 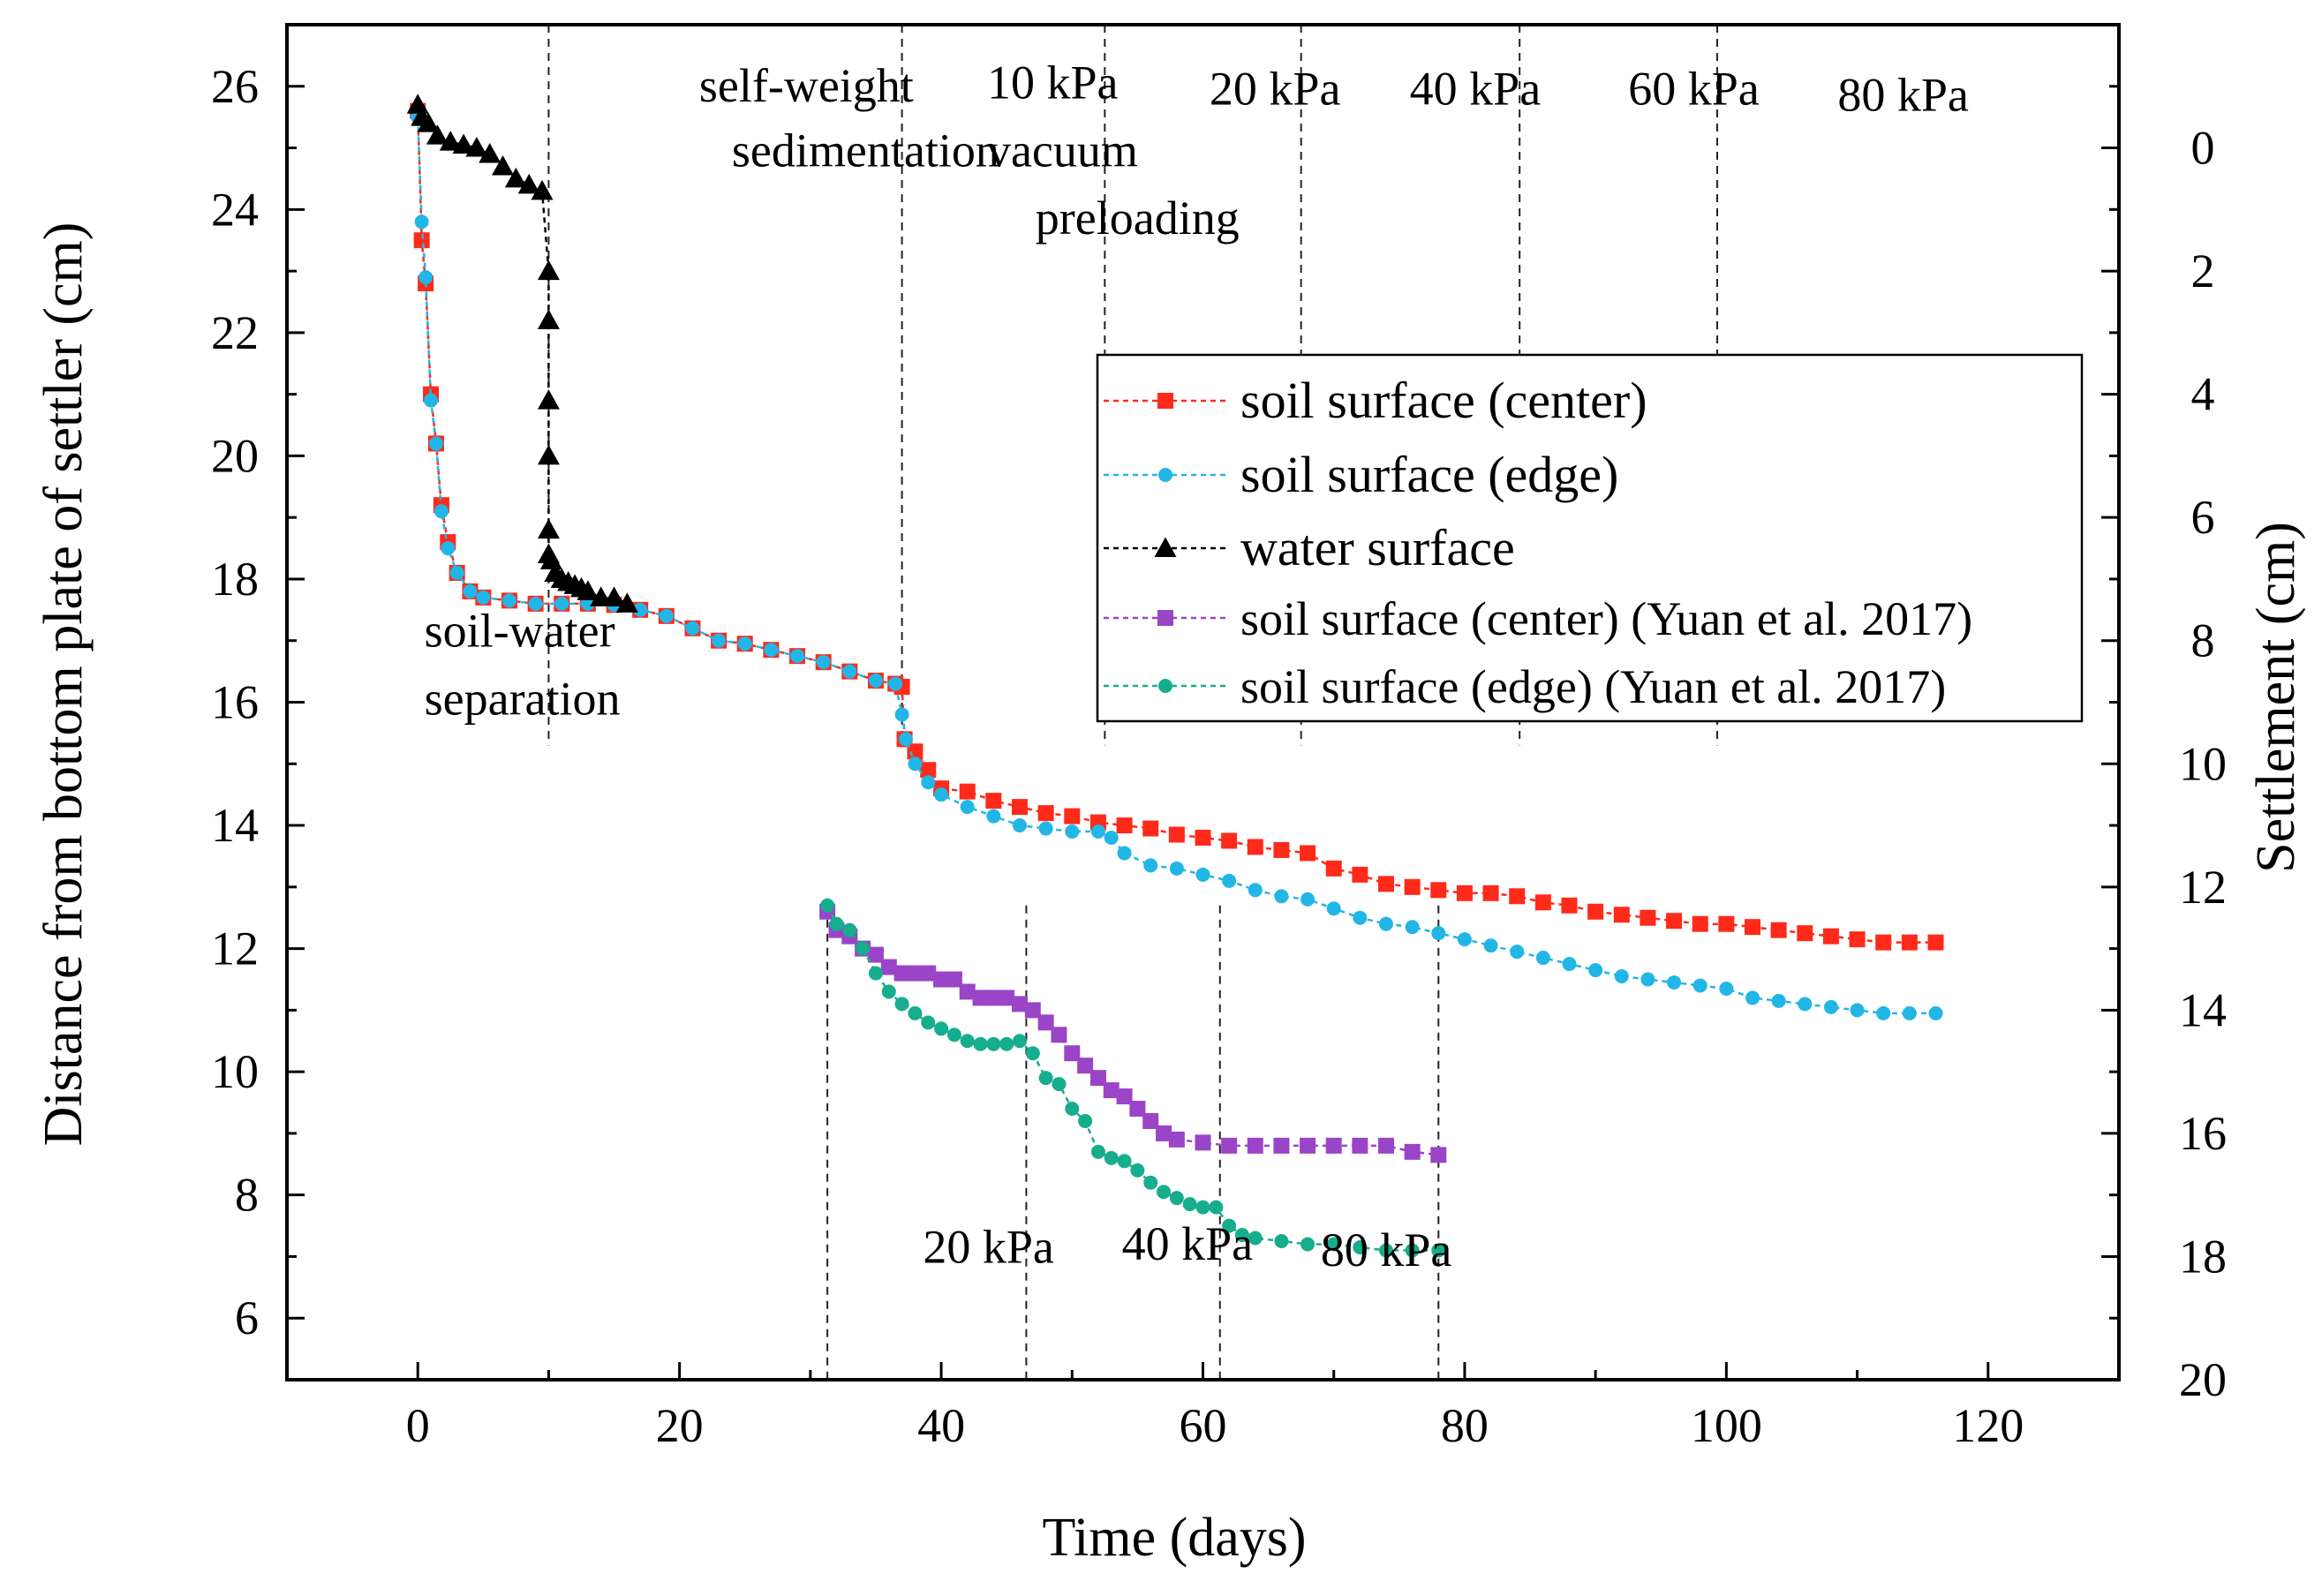 I want to click on y2-tick-label: 4, so click(x=2203, y=394).